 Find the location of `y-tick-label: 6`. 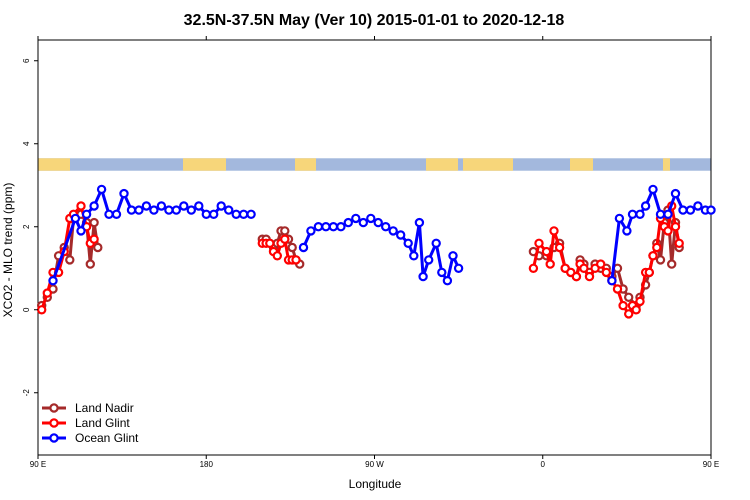

y-tick-label: 6 is located at coordinates (26, 60).